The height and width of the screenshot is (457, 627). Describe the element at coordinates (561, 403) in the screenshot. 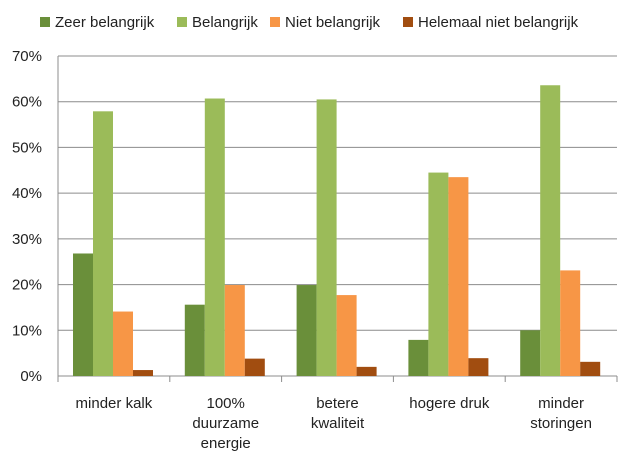

I see `x-tick-label-line: minder` at that location.